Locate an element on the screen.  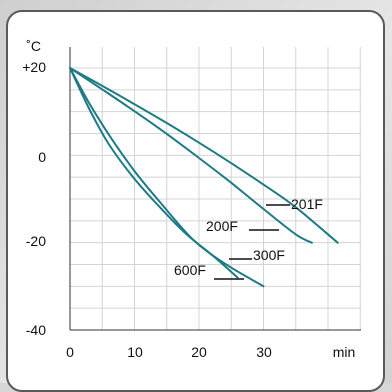
label-600f: 600F is located at coordinates (190, 270).